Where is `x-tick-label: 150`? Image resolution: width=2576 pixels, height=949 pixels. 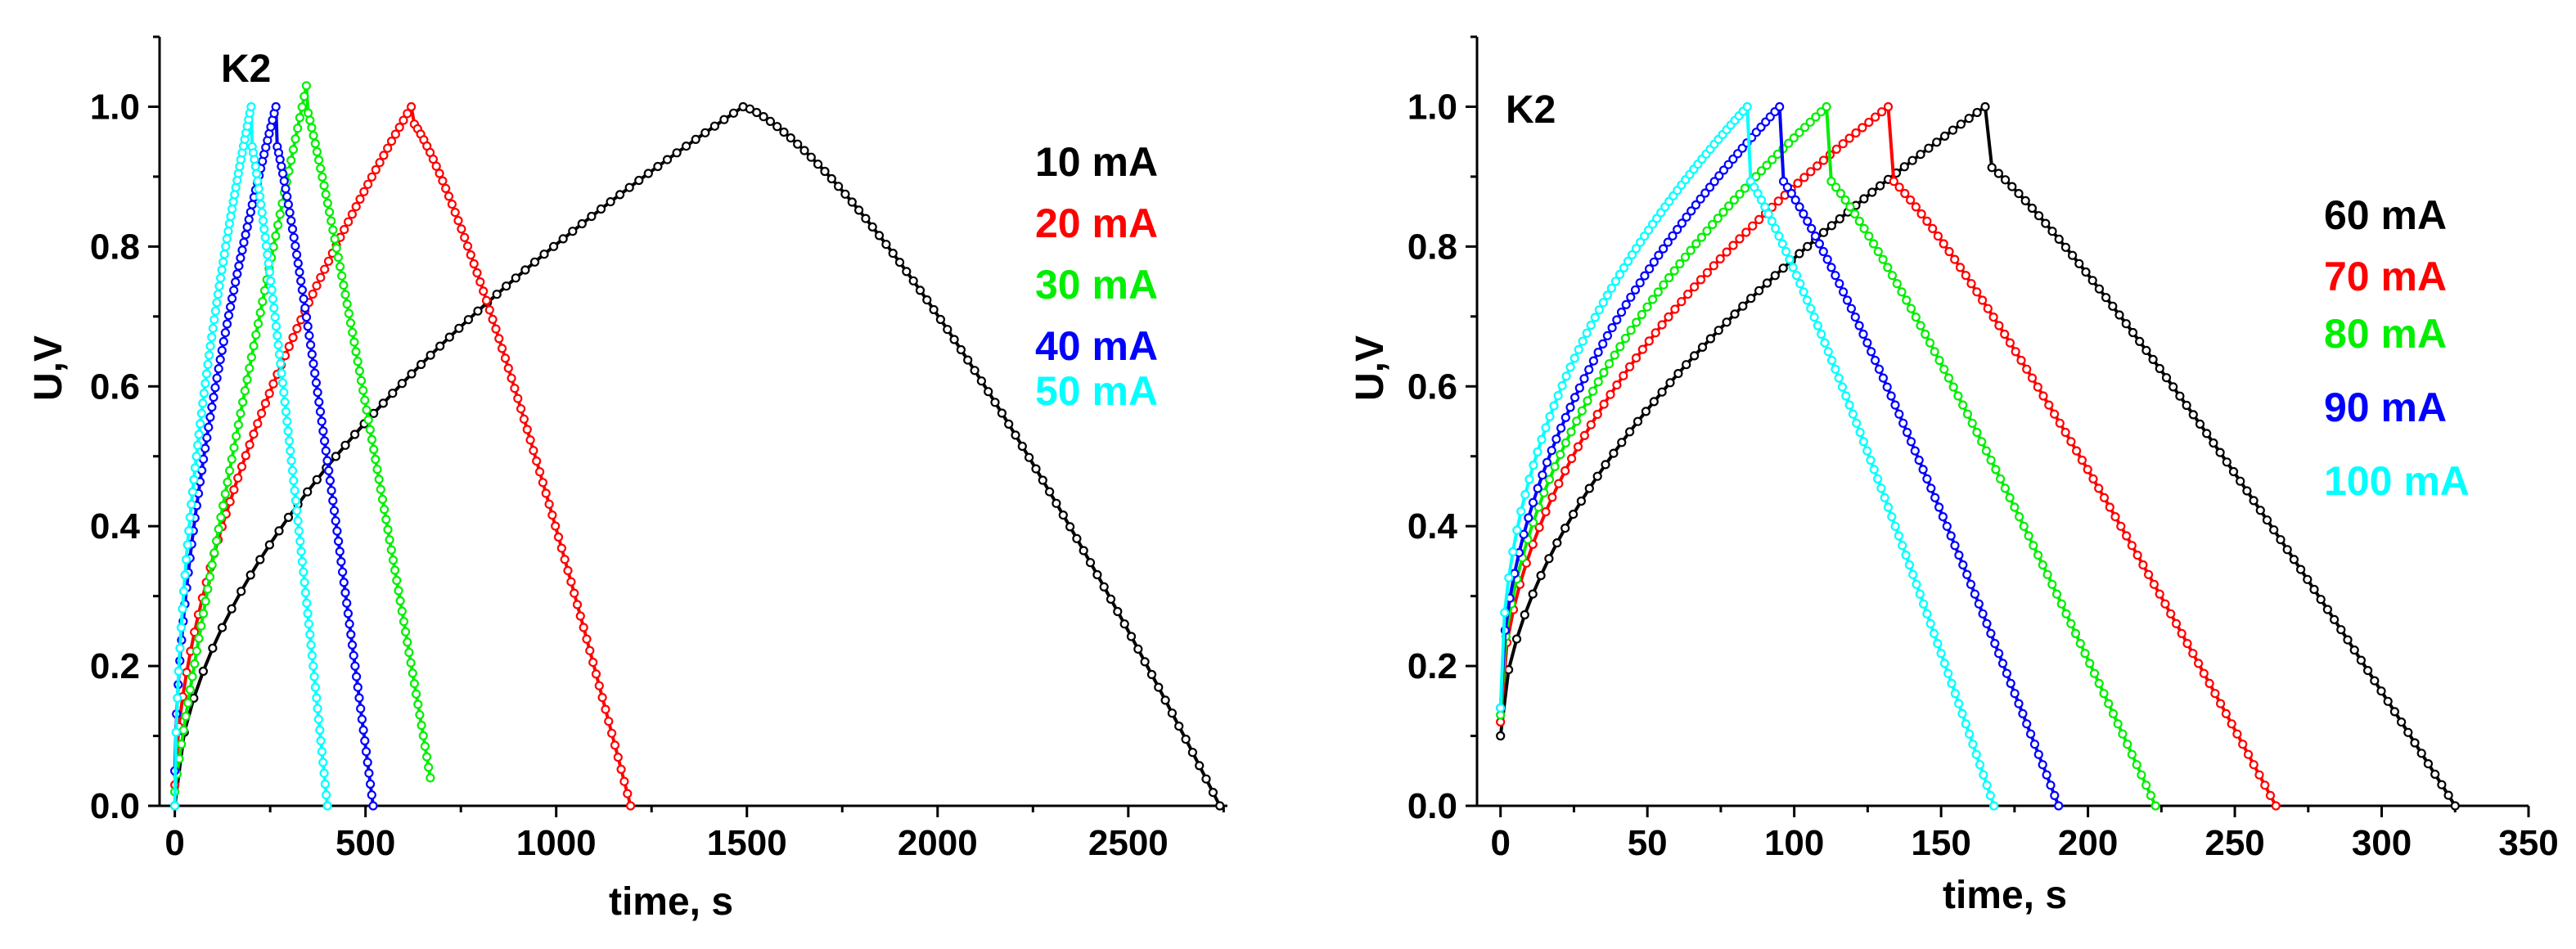 x-tick-label: 150 is located at coordinates (1940, 843).